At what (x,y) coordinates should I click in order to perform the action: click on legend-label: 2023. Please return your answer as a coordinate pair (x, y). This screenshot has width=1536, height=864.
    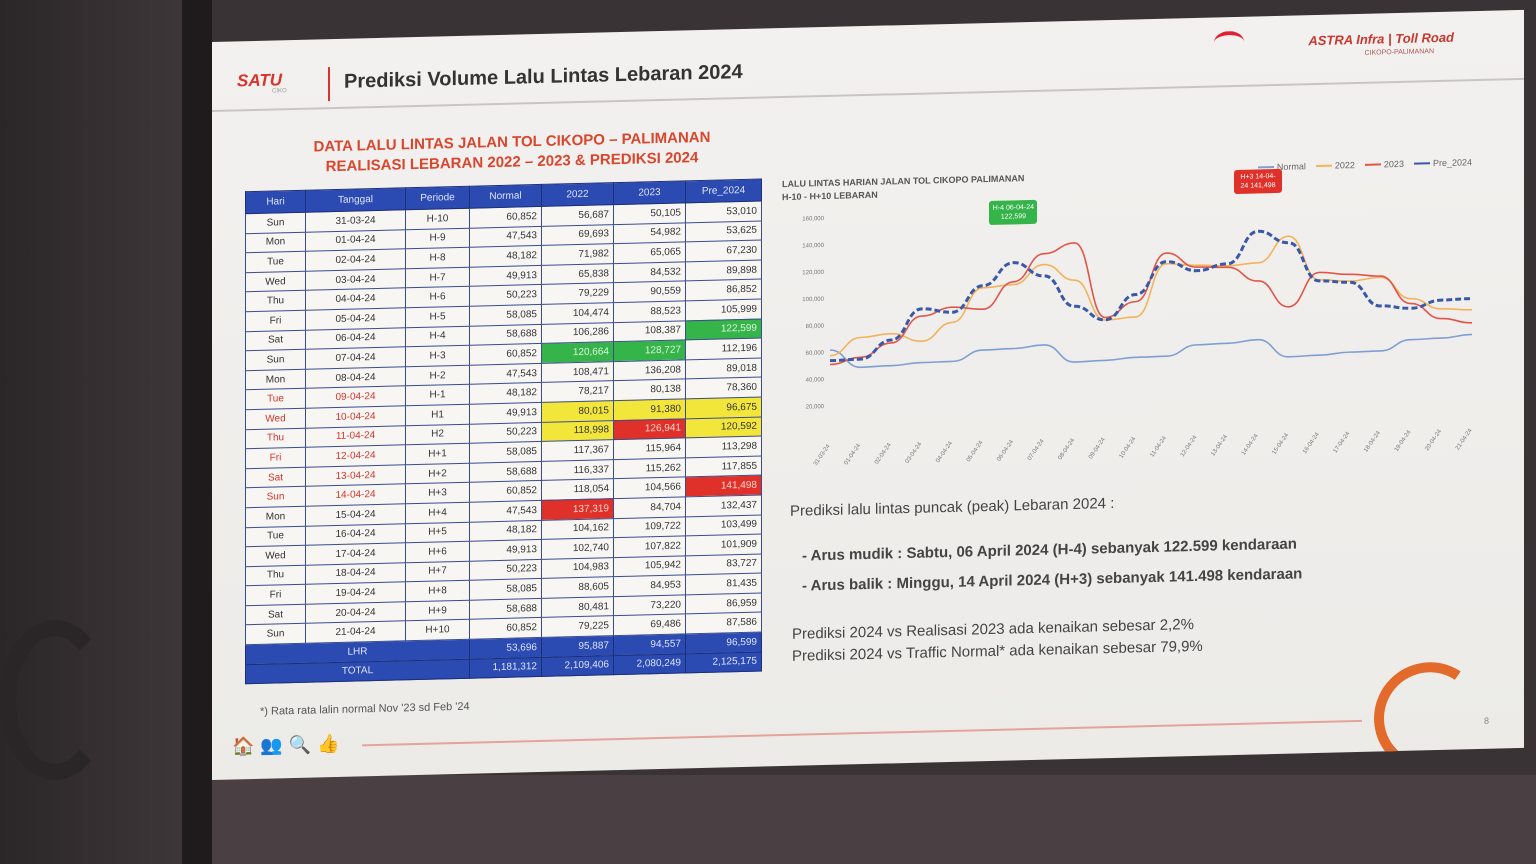
    Looking at the image, I should click on (1393, 164).